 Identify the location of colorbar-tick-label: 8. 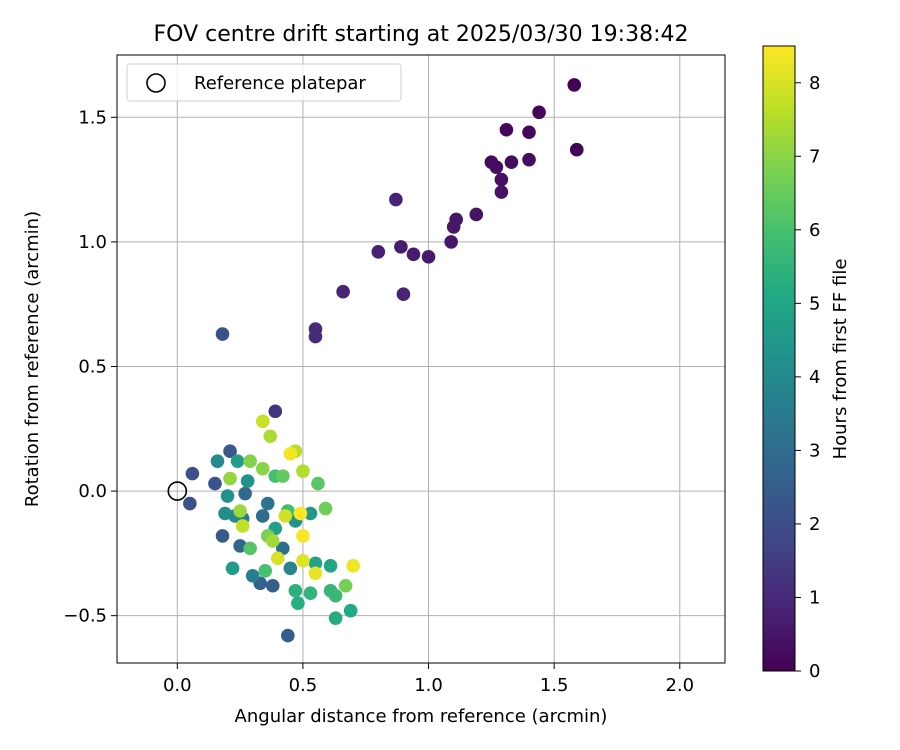
(814, 83).